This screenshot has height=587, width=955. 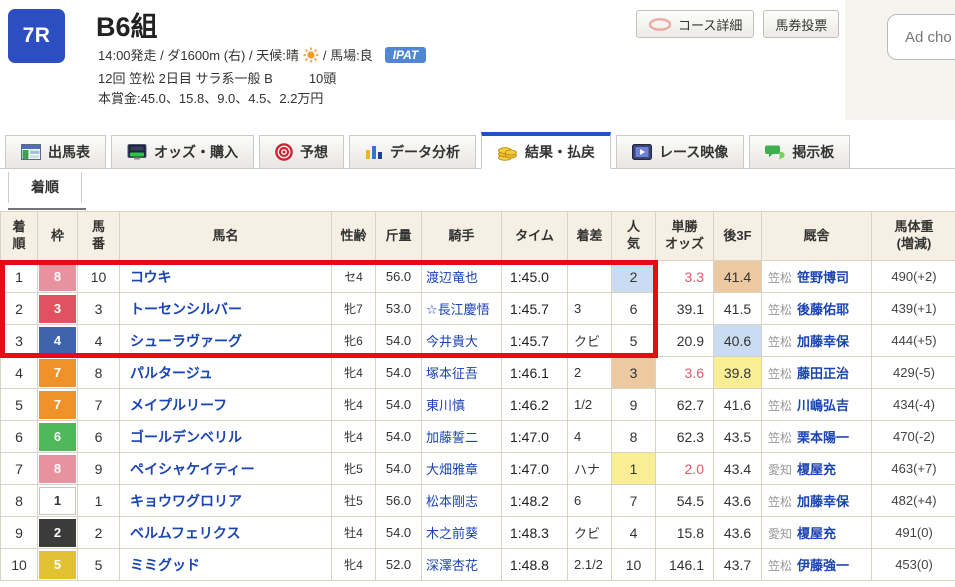 I want to click on sex-age-cell: 牝7, so click(x=353, y=308).